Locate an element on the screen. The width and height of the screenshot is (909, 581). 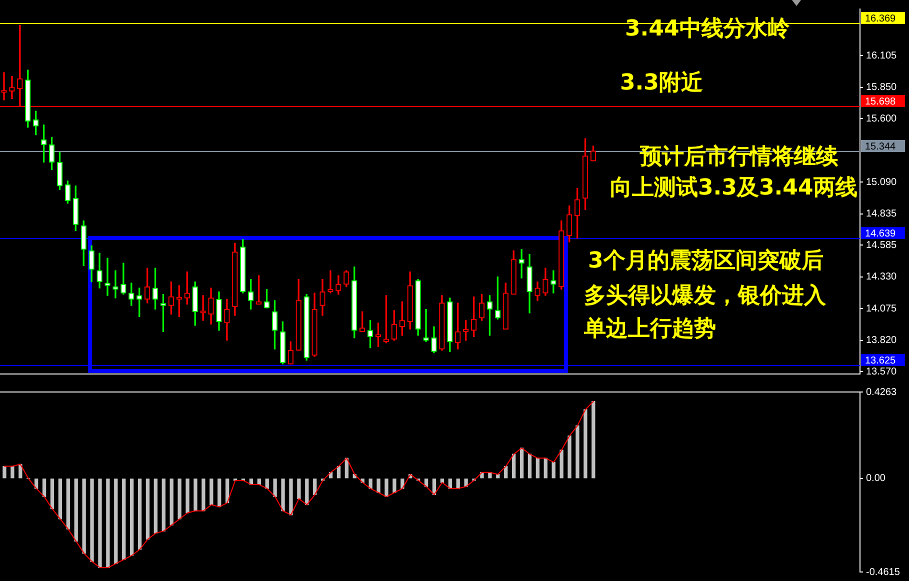
y-tick-label: 14.585 is located at coordinates (882, 245).